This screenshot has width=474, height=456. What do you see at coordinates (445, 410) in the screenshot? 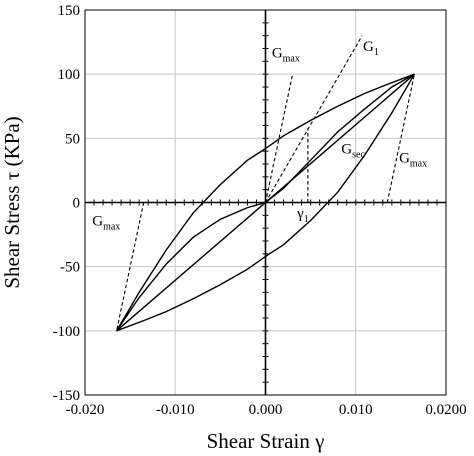
I see `x-tick-label: 0.0200` at bounding box center [445, 410].